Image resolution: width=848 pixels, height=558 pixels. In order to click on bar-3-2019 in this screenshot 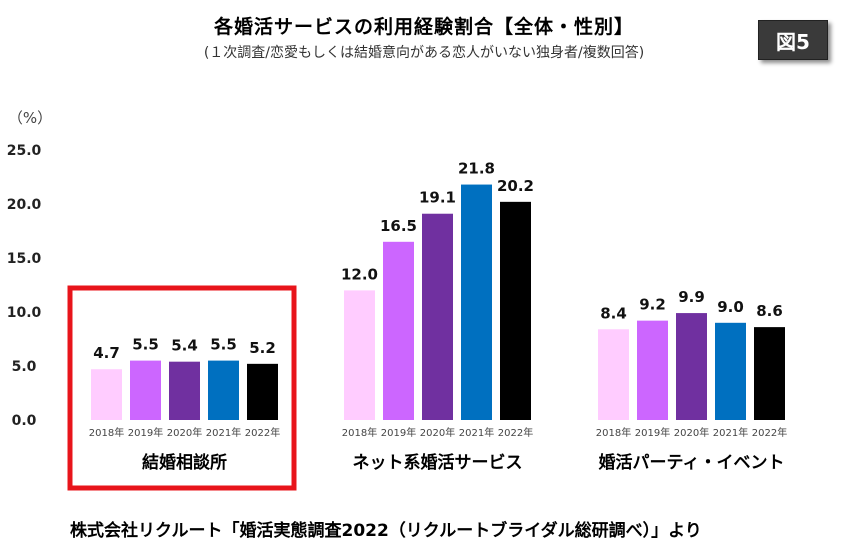, I will do `click(652, 370)`.